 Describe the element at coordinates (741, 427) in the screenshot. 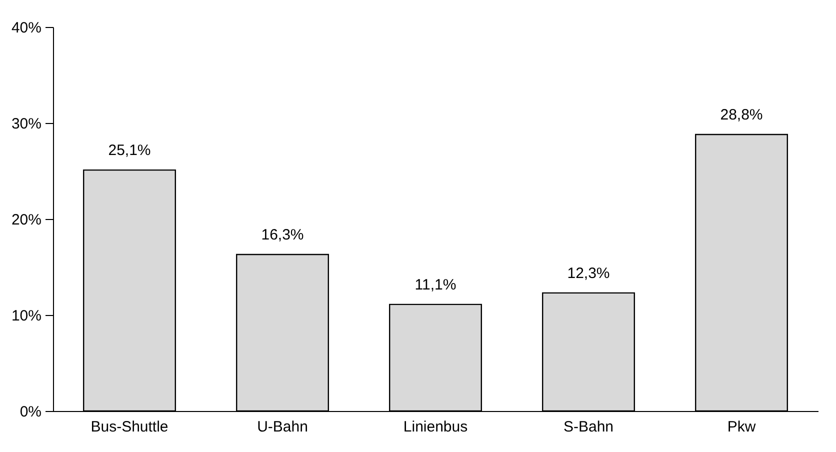

I see `x-tick-label: Pkw` at that location.